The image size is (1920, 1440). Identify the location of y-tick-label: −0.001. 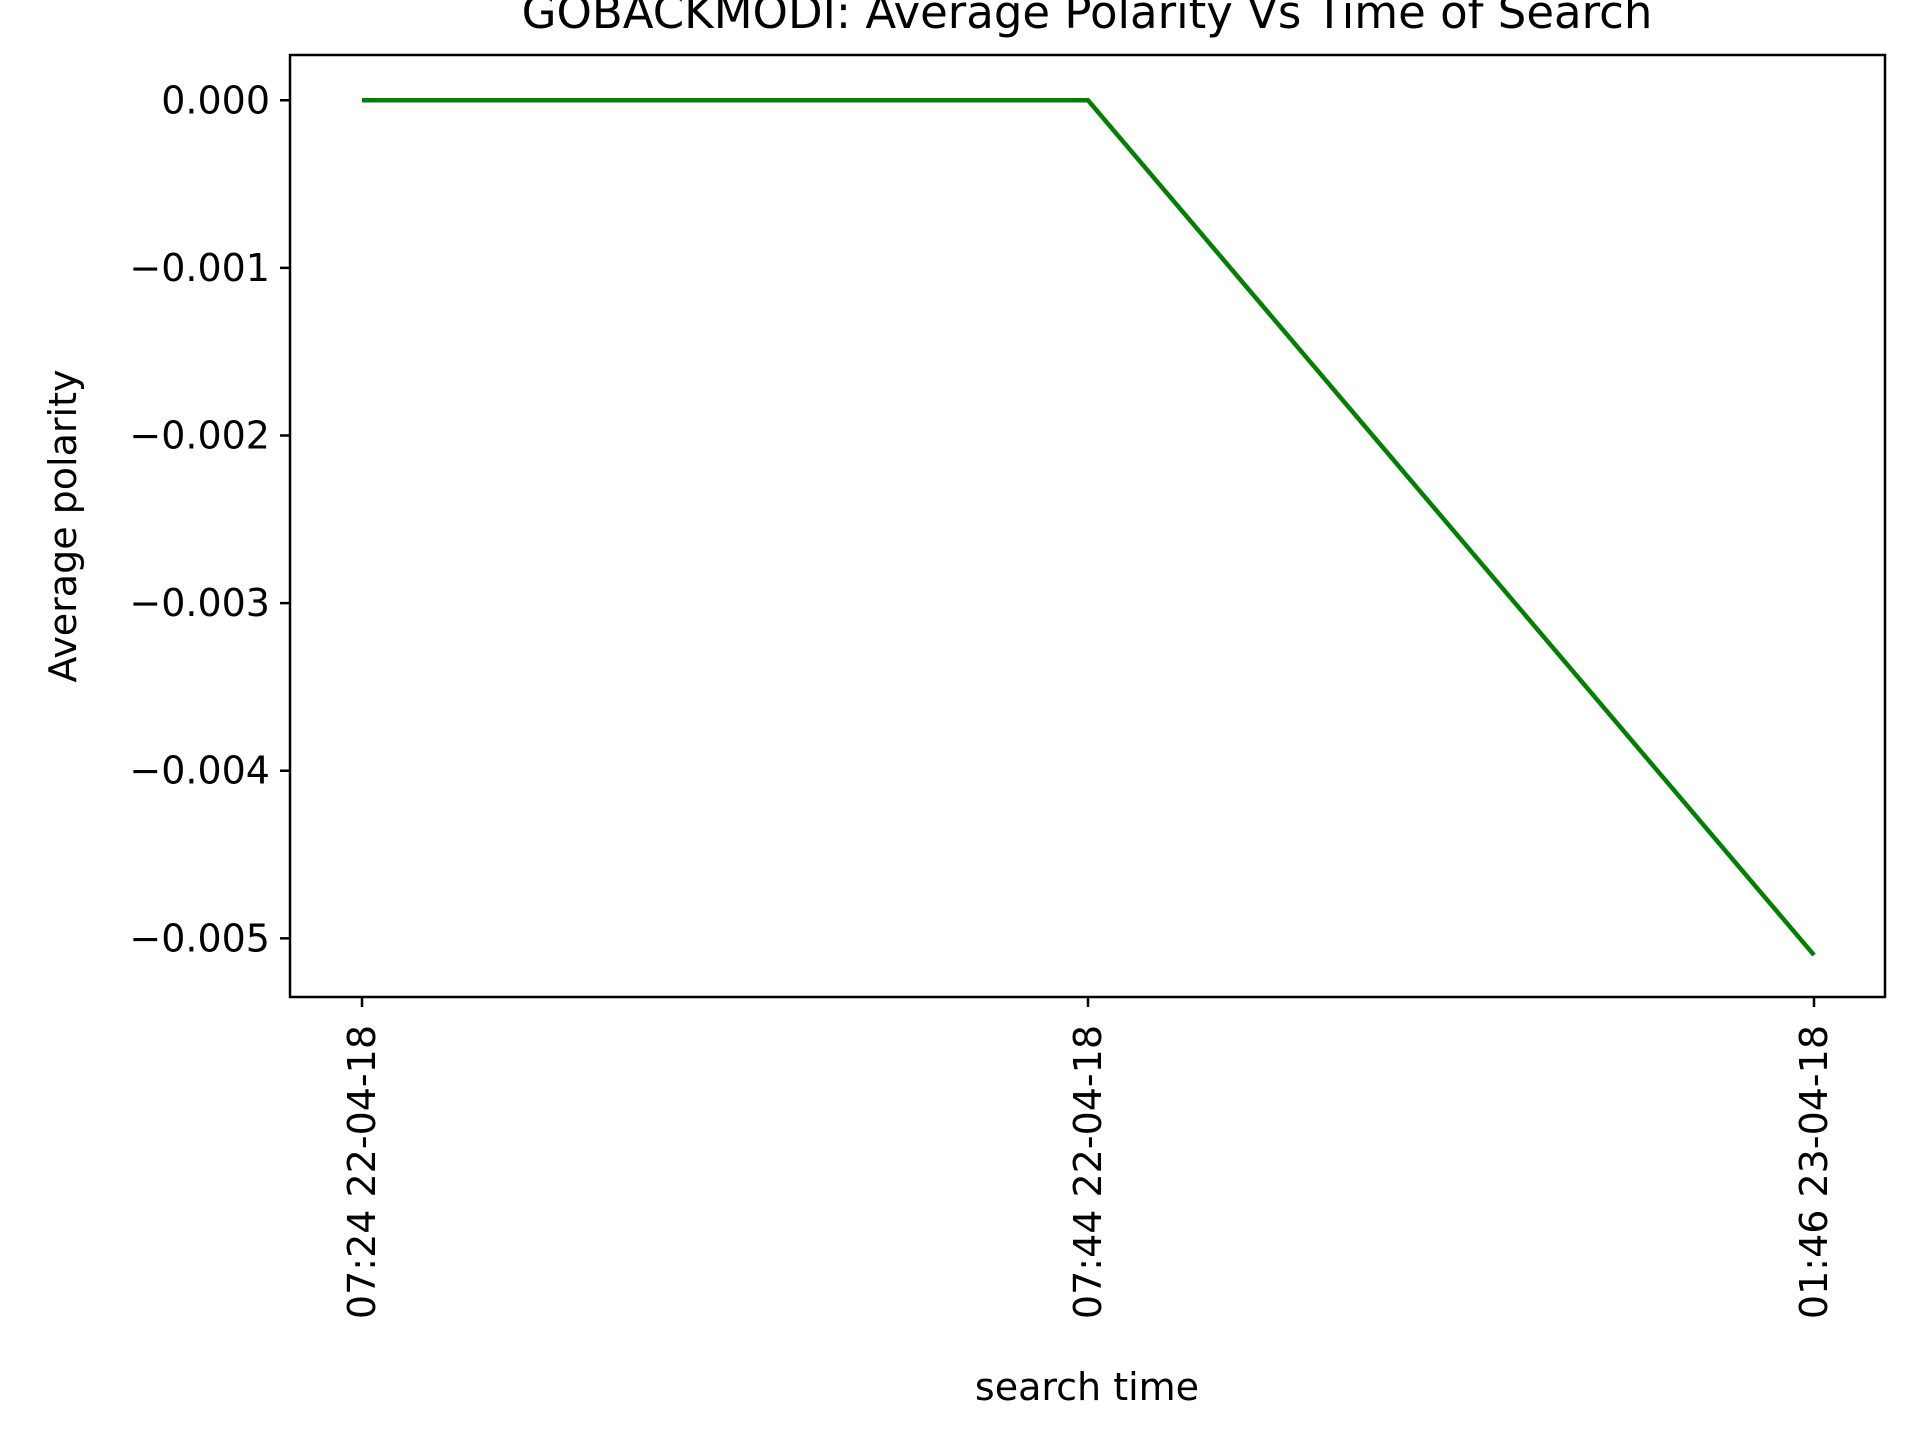
(199, 268).